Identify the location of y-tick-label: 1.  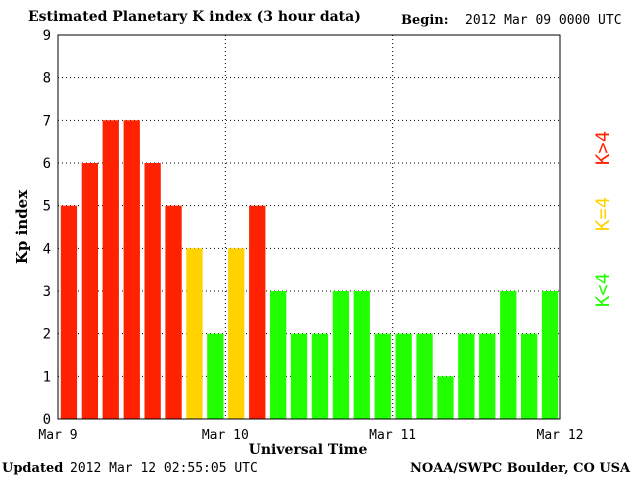
(47, 377).